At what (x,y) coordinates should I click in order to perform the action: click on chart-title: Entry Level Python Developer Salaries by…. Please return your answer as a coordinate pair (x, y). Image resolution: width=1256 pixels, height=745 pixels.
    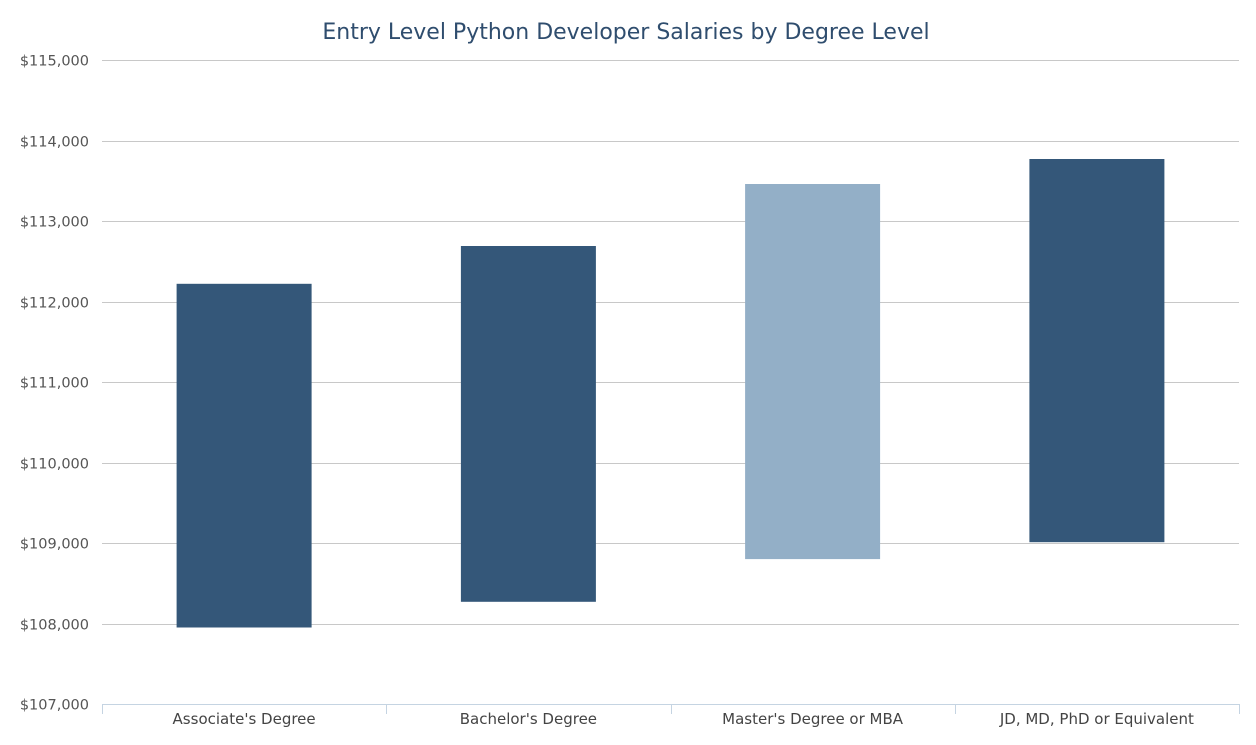
    Looking at the image, I should click on (625, 32).